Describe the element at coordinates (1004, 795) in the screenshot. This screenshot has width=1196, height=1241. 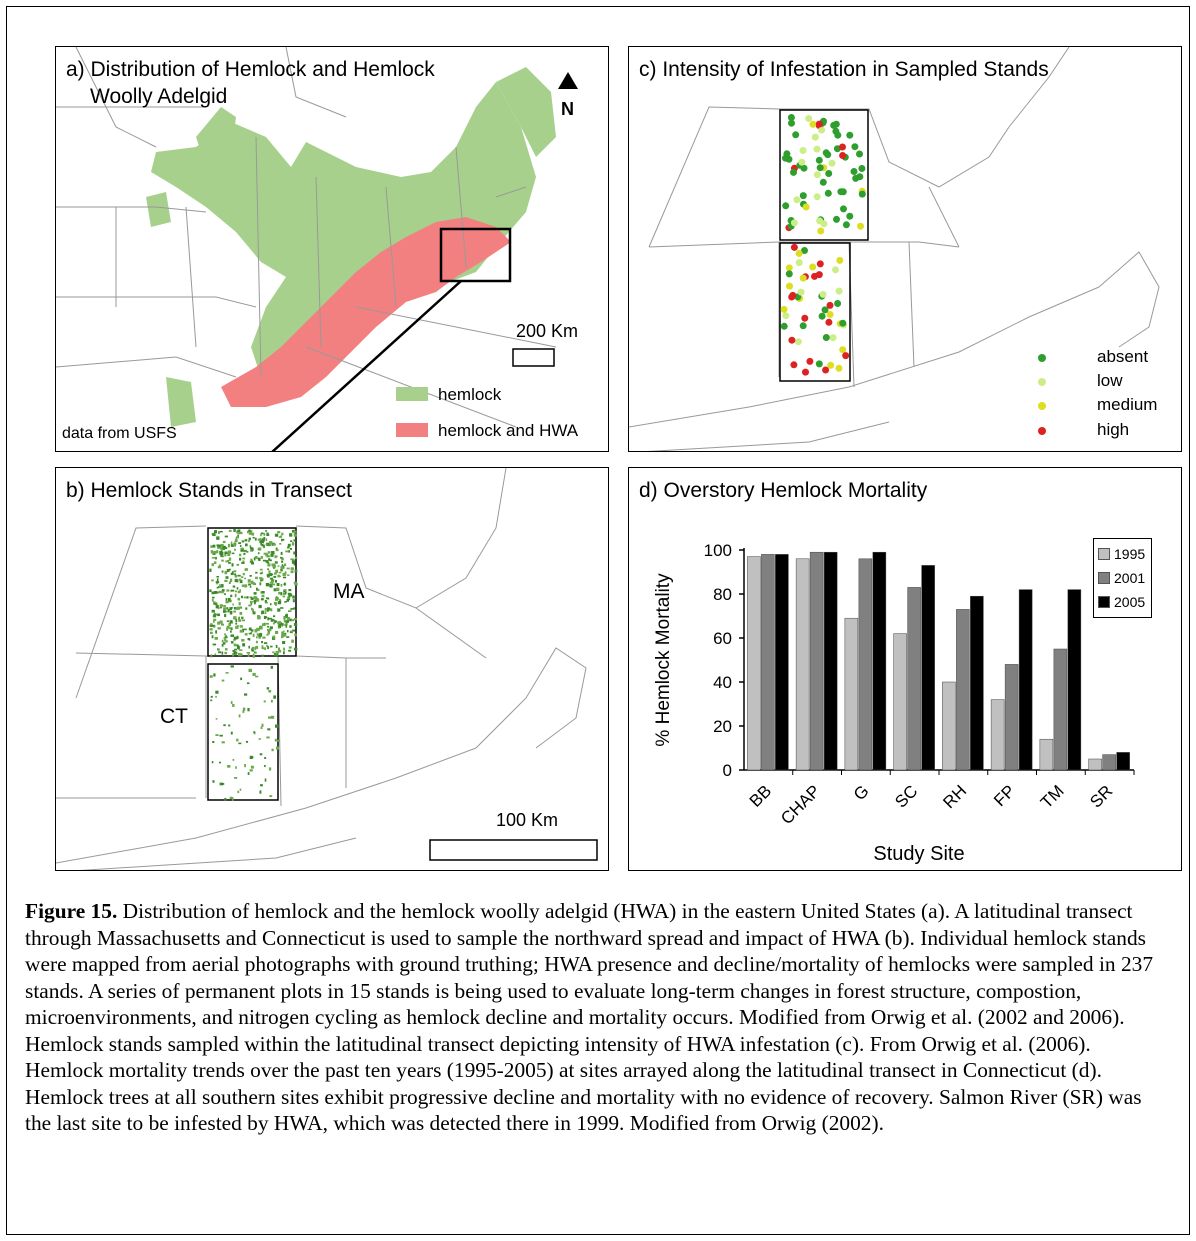
I see `x-tick-label: FP` at that location.